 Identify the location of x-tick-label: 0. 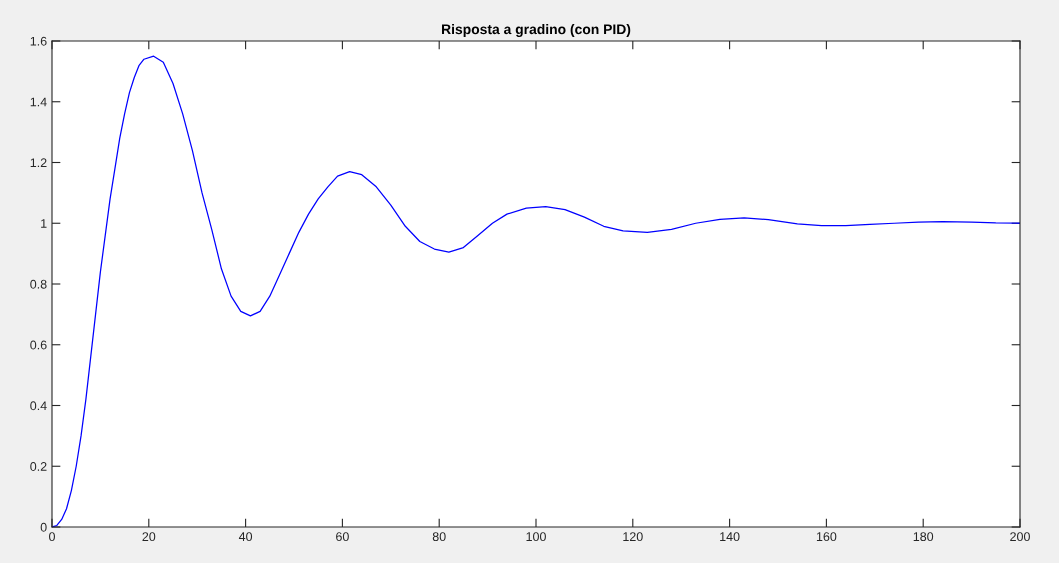
(52, 537).